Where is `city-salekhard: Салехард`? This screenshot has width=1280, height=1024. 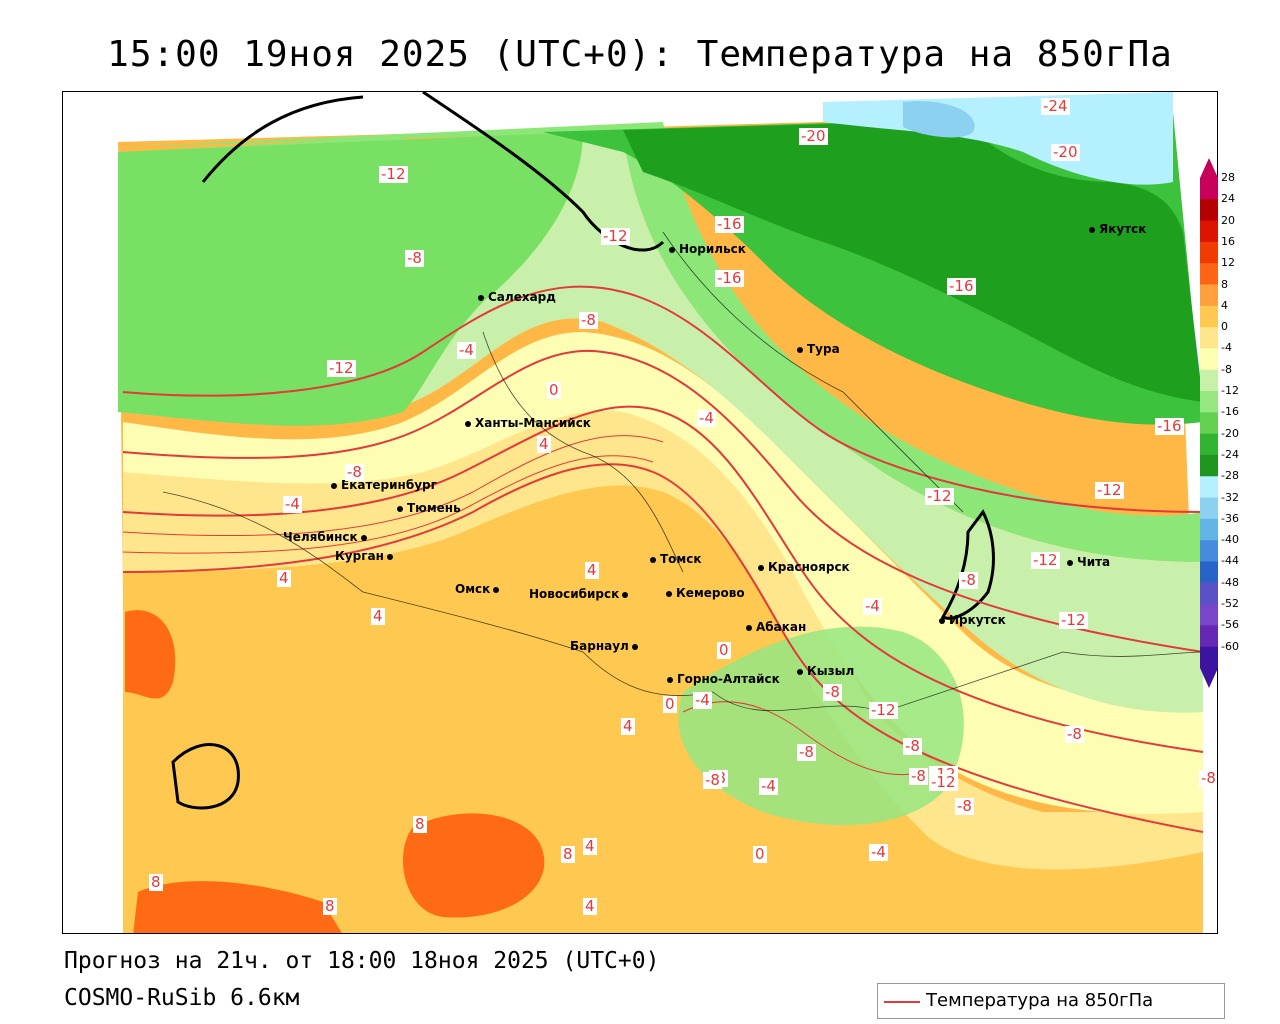
city-salekhard: Салехард is located at coordinates (517, 297).